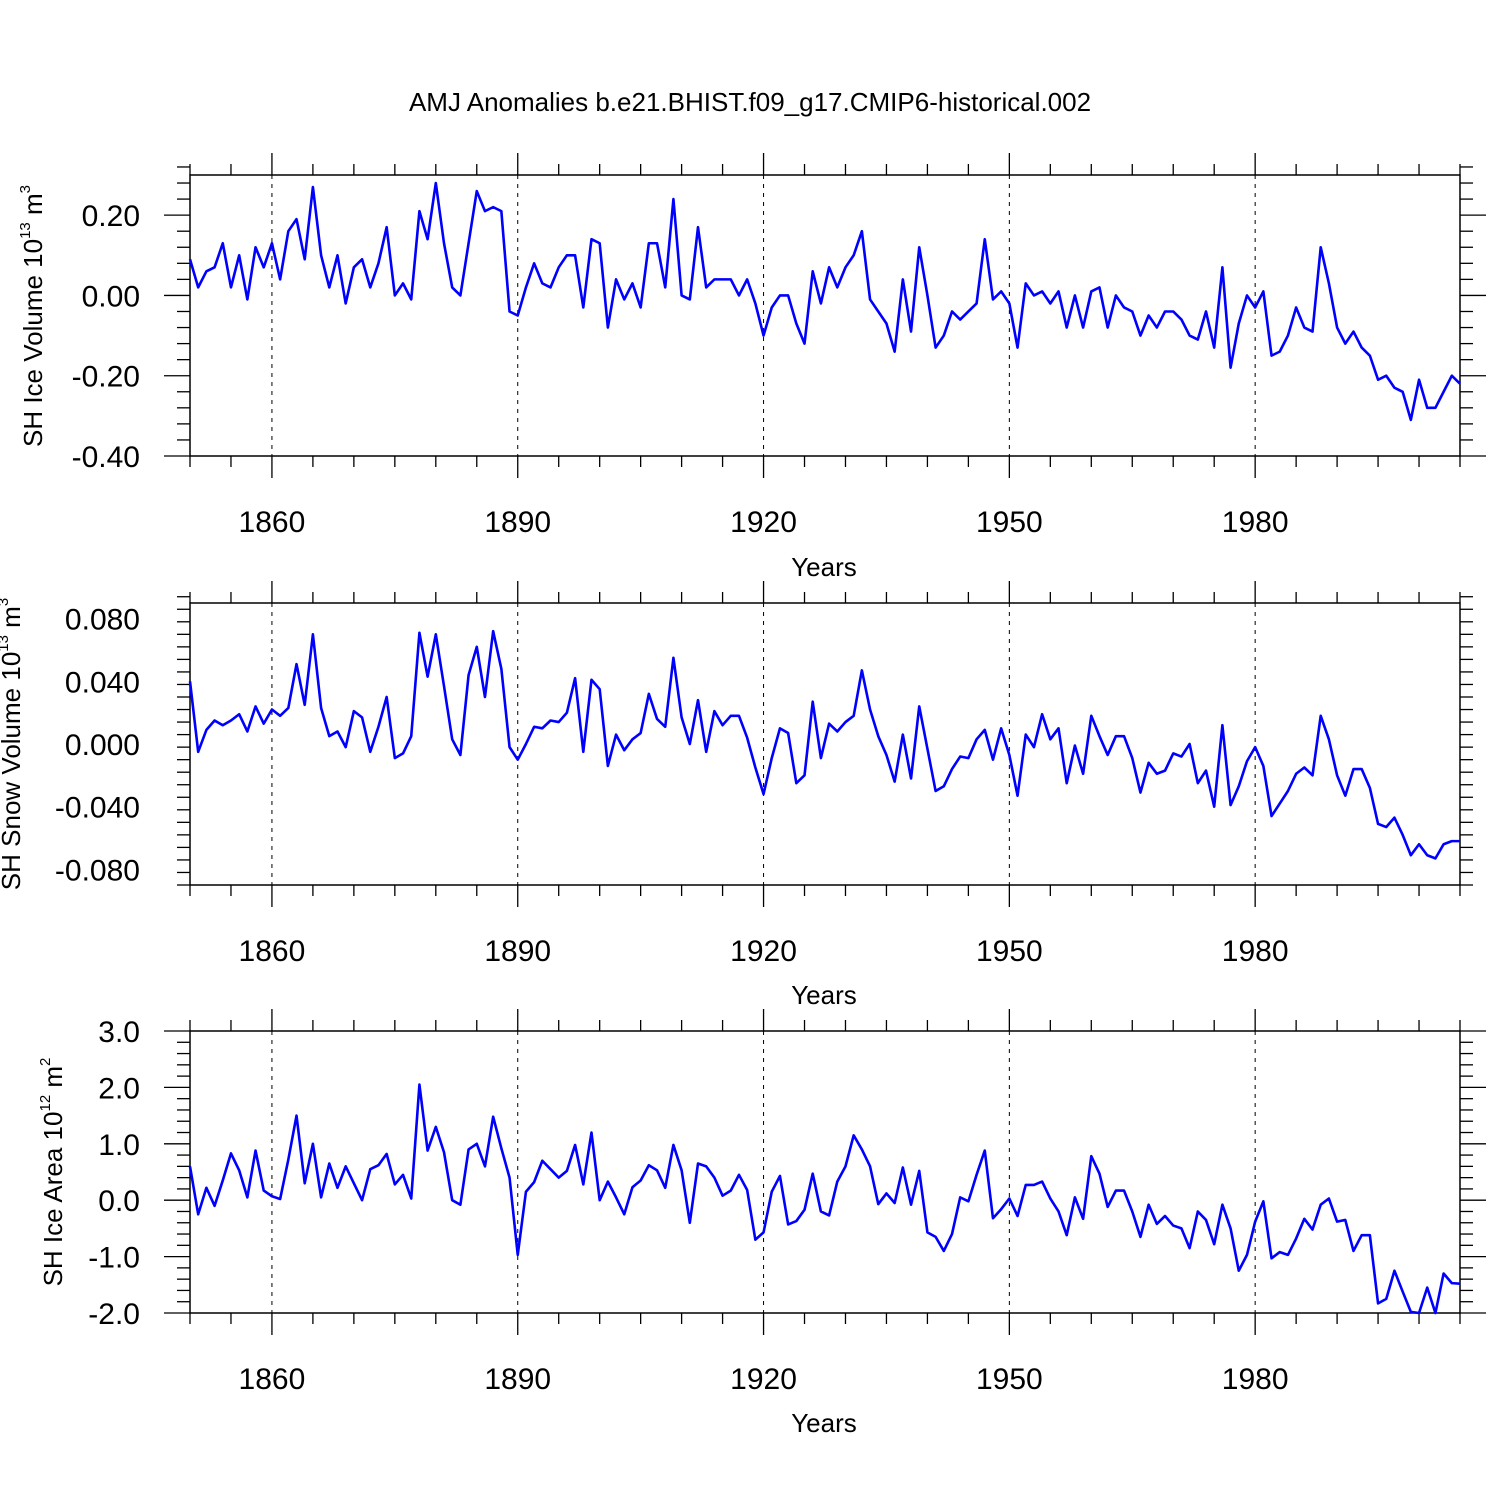  Describe the element at coordinates (119, 1201) in the screenshot. I see `ytick-label: 0.0` at that location.